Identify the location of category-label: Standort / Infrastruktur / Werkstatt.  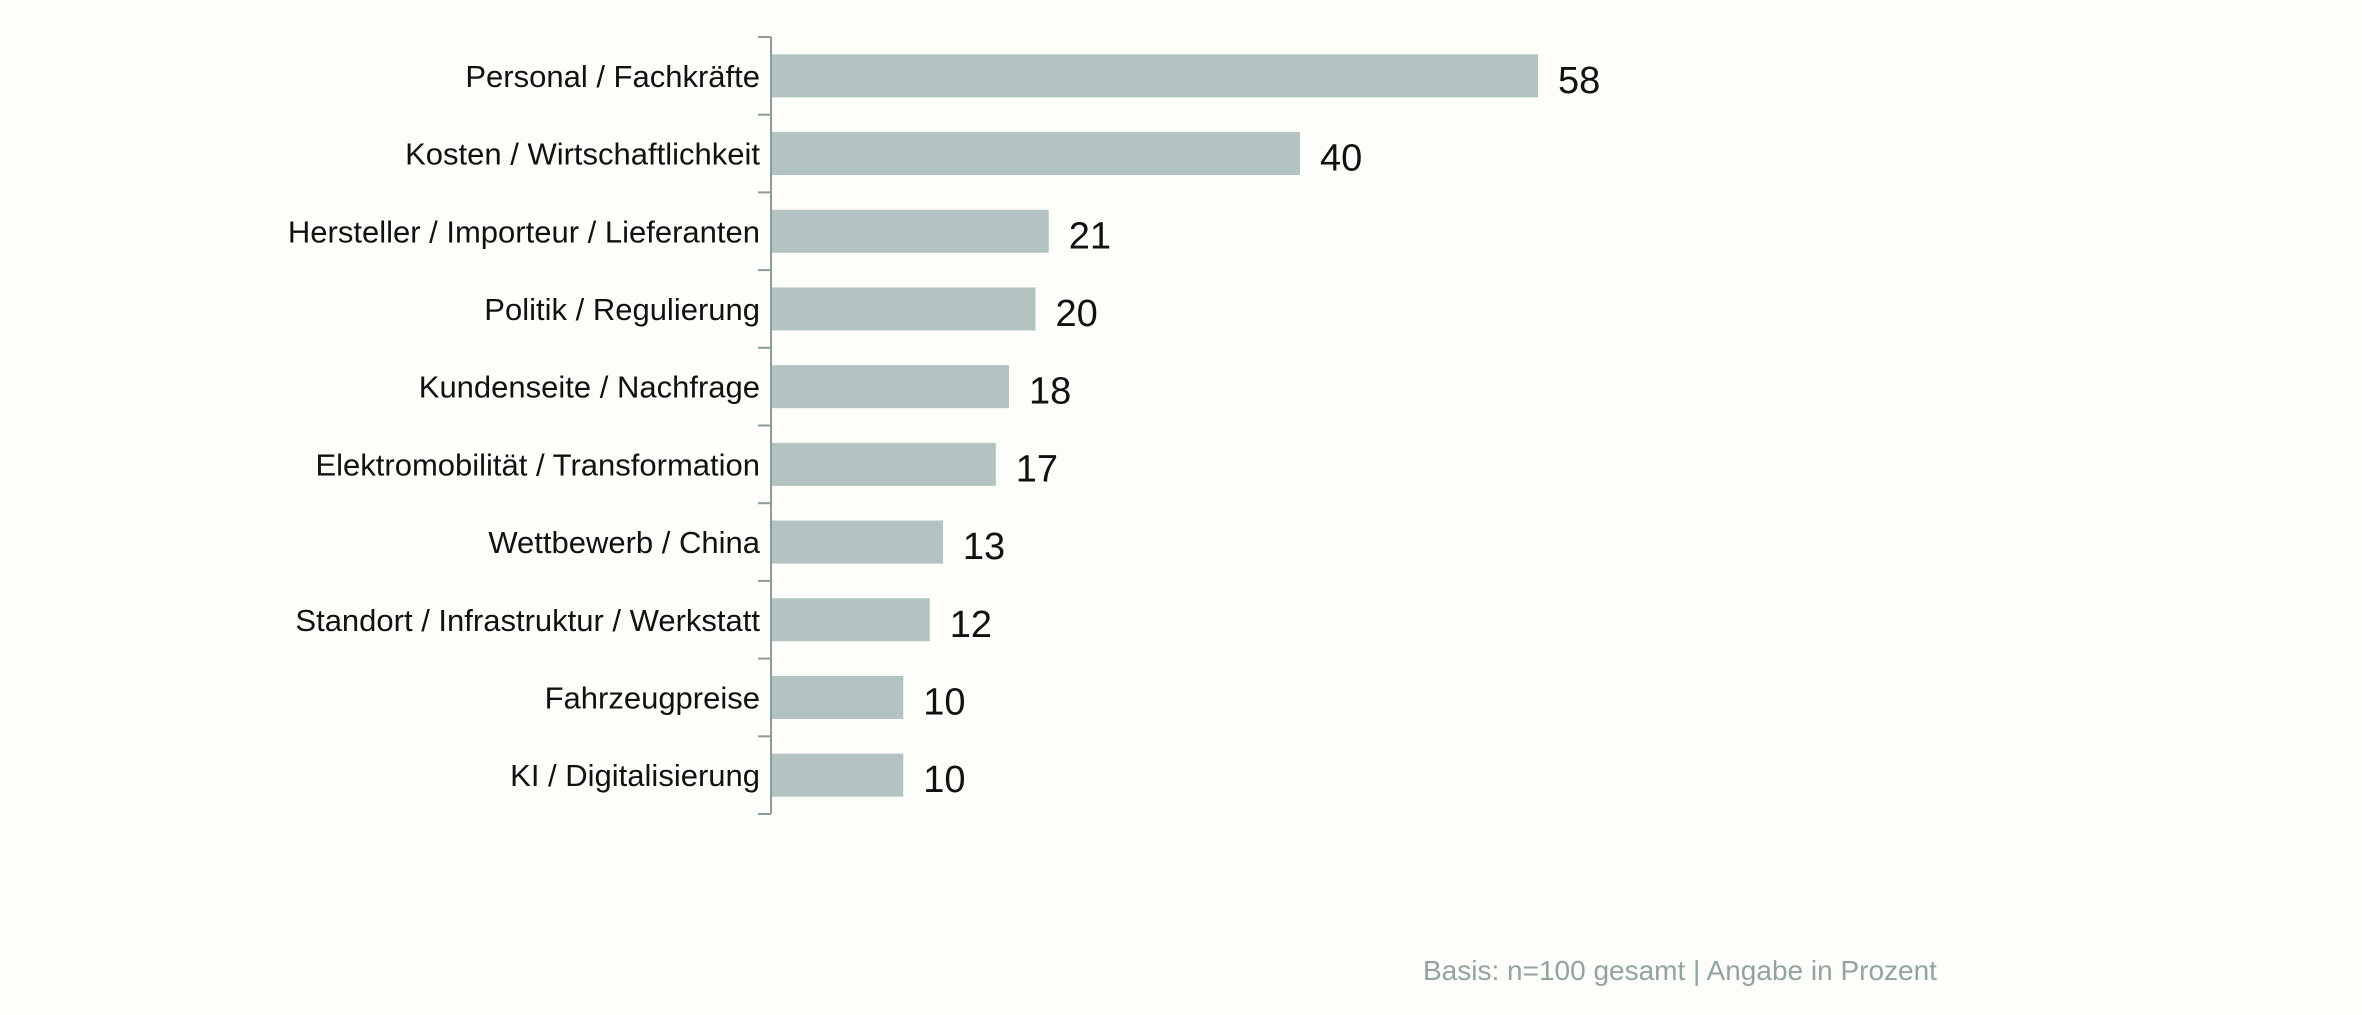
(527, 620).